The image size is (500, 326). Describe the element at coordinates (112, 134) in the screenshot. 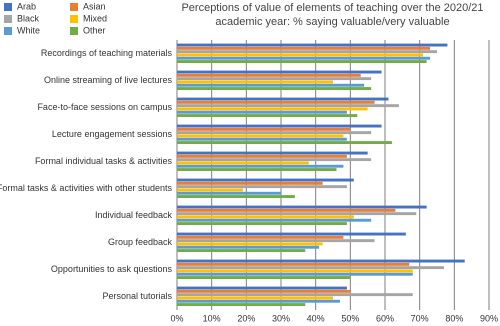

I see `y-tick-label: Lecture engagement sessions` at that location.